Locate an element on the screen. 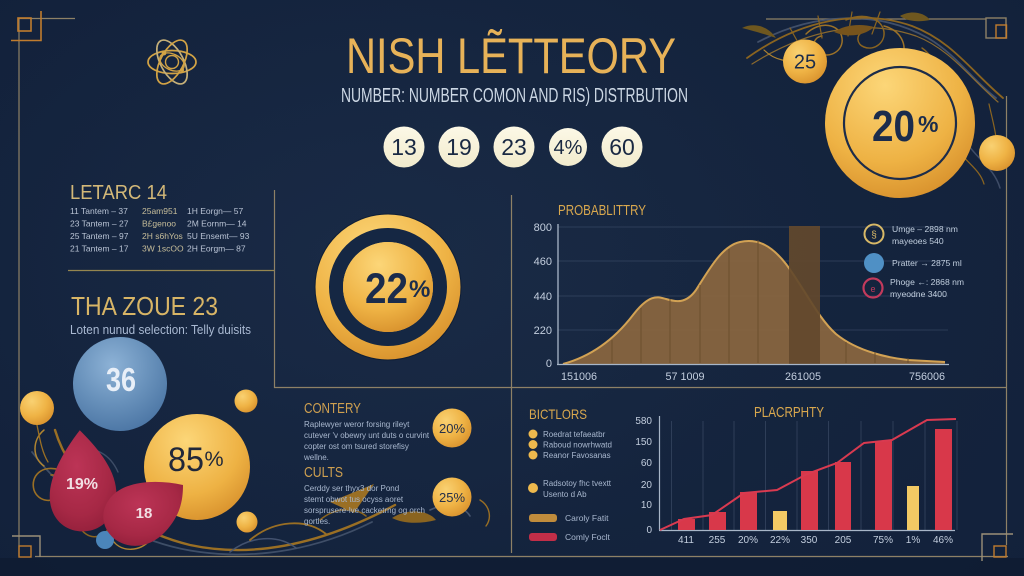 This screenshot has height=576, width=1024. svg-text: gortles. is located at coordinates (317, 521).